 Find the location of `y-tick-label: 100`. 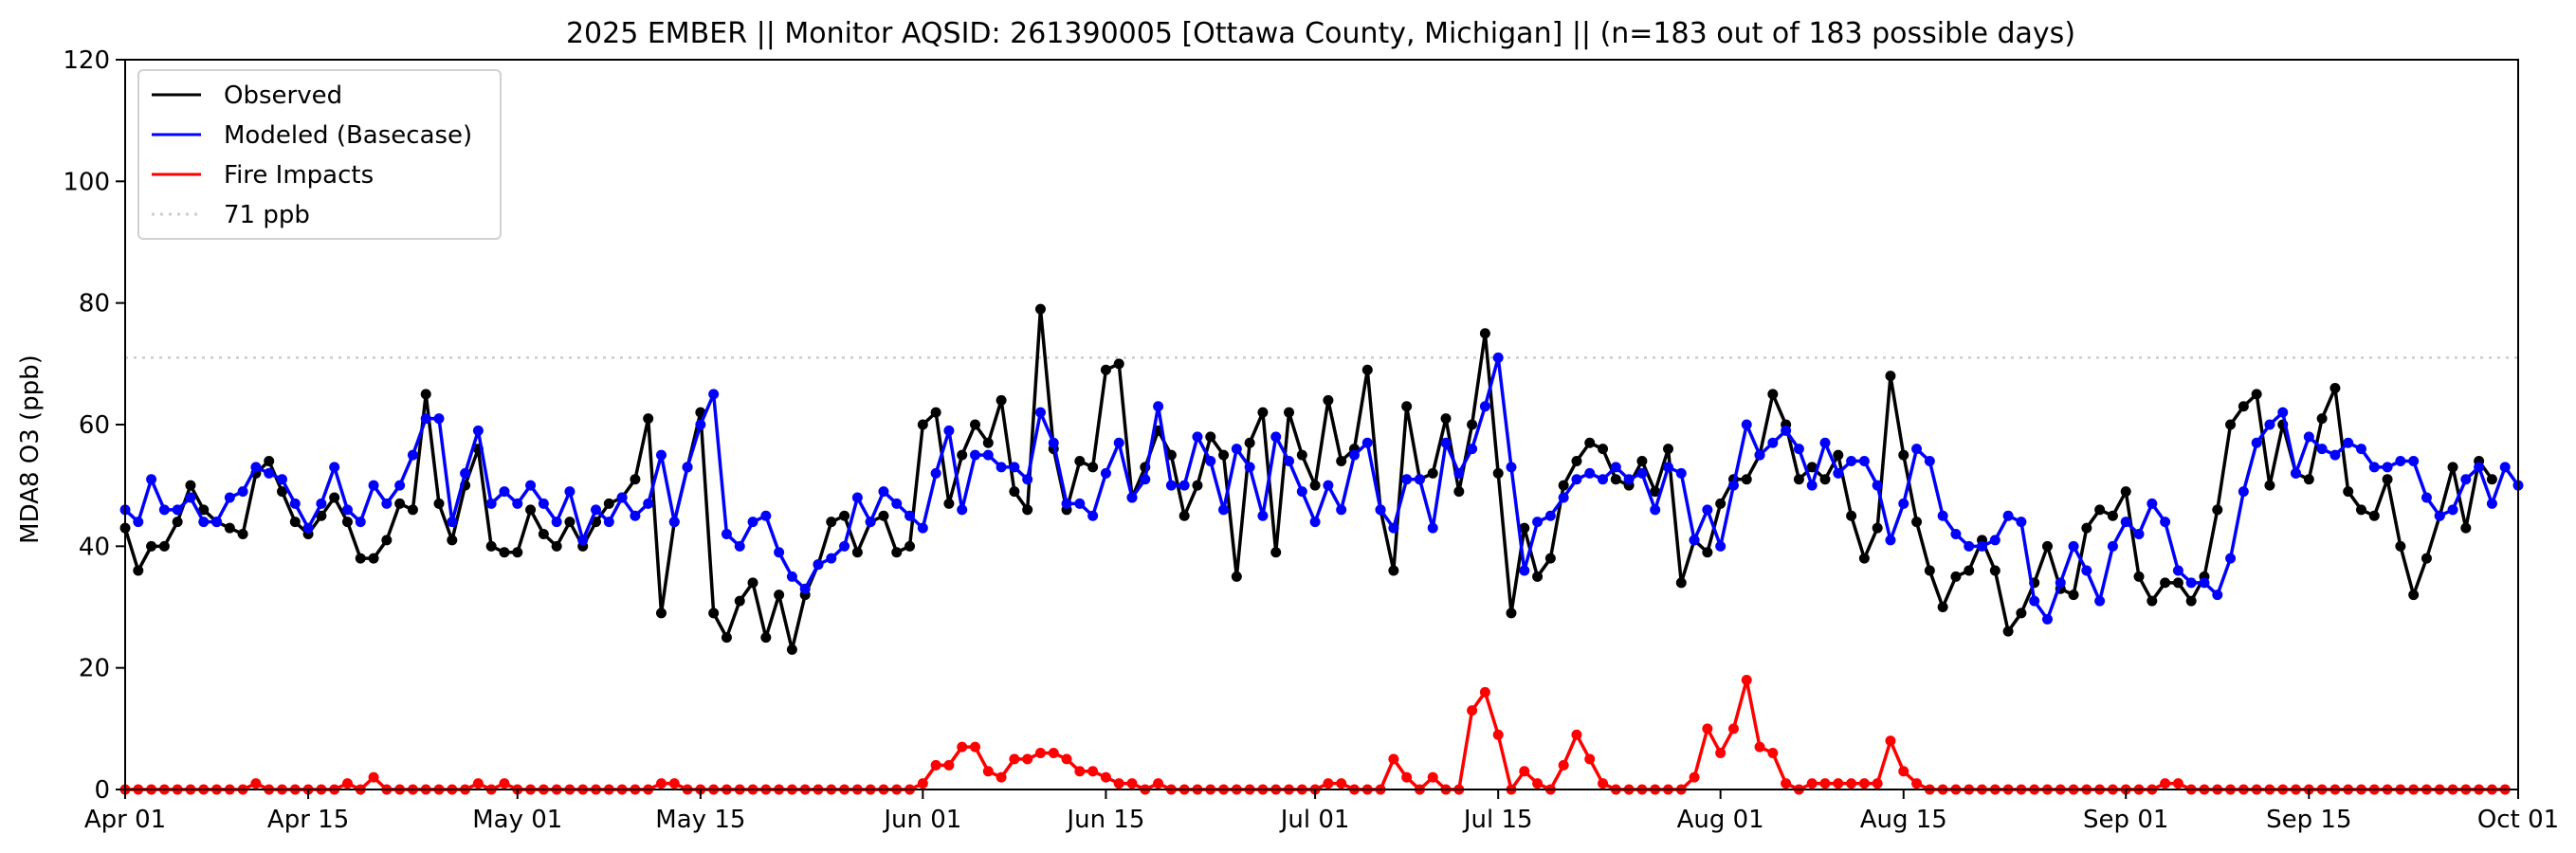

y-tick-label: 100 is located at coordinates (86, 182).